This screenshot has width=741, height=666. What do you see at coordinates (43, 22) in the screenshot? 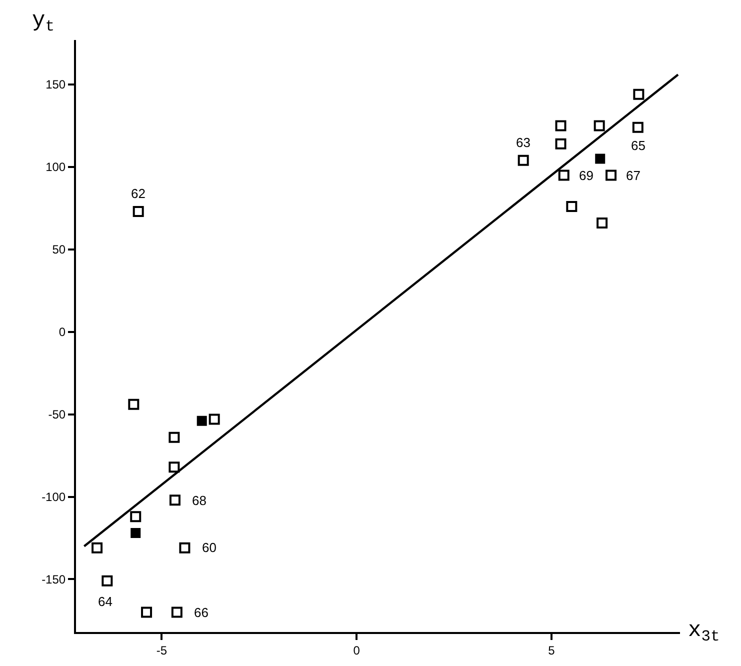
I see `y-axis-title: y$_{t}$` at bounding box center [43, 22].